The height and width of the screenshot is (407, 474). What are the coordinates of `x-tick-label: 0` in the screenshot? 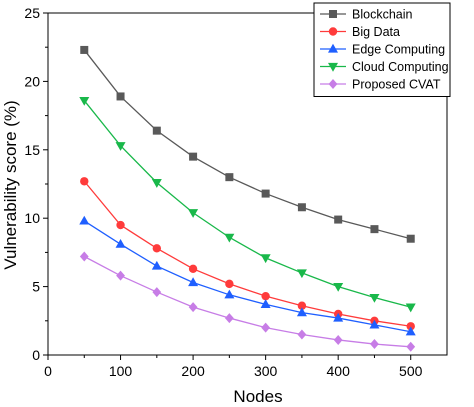 It's located at (48, 371).